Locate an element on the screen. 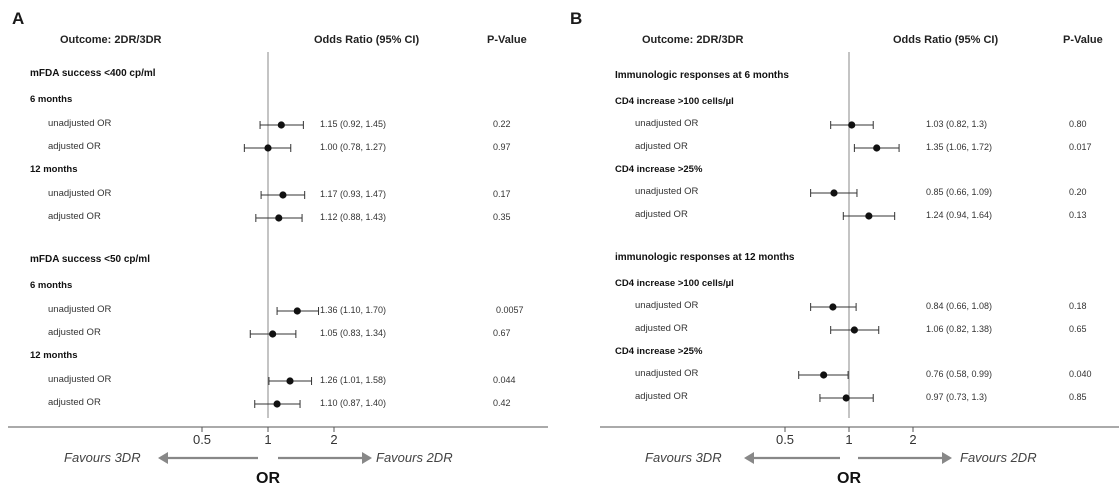 Image resolution: width=1119 pixels, height=493 pixels. odds-ratio-value: 0.76 (0.58, 0.99) is located at coordinates (959, 374).